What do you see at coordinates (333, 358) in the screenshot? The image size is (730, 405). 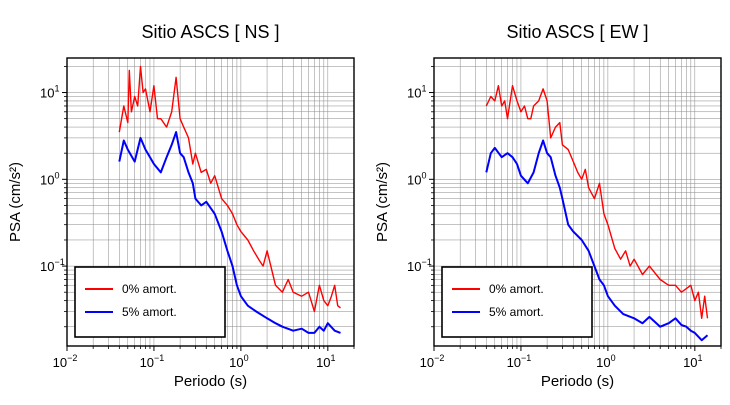 I see `ns-x-tick-exp: 1` at bounding box center [333, 358].